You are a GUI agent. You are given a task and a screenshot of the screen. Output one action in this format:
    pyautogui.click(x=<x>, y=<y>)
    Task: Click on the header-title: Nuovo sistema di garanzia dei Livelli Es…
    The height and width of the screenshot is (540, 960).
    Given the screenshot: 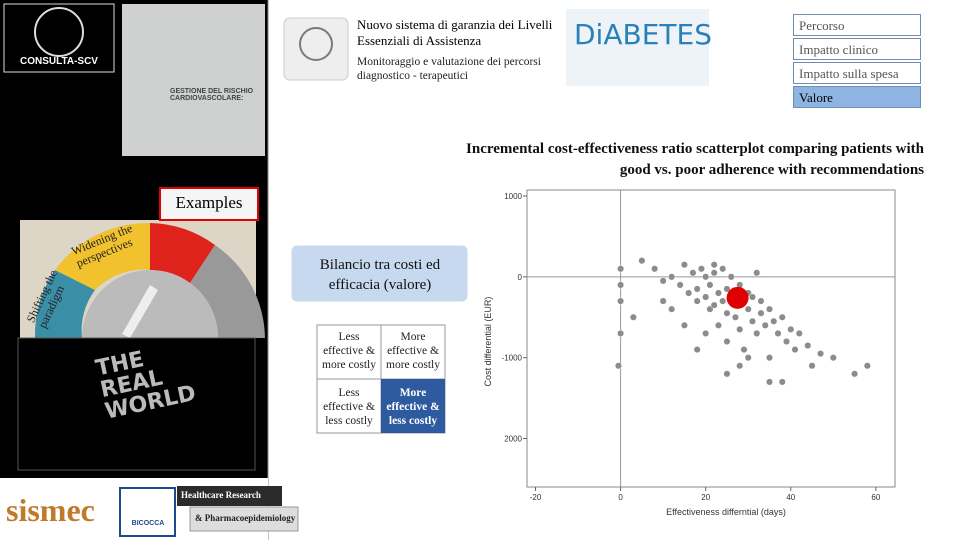 What is the action you would take?
    pyautogui.click(x=455, y=32)
    